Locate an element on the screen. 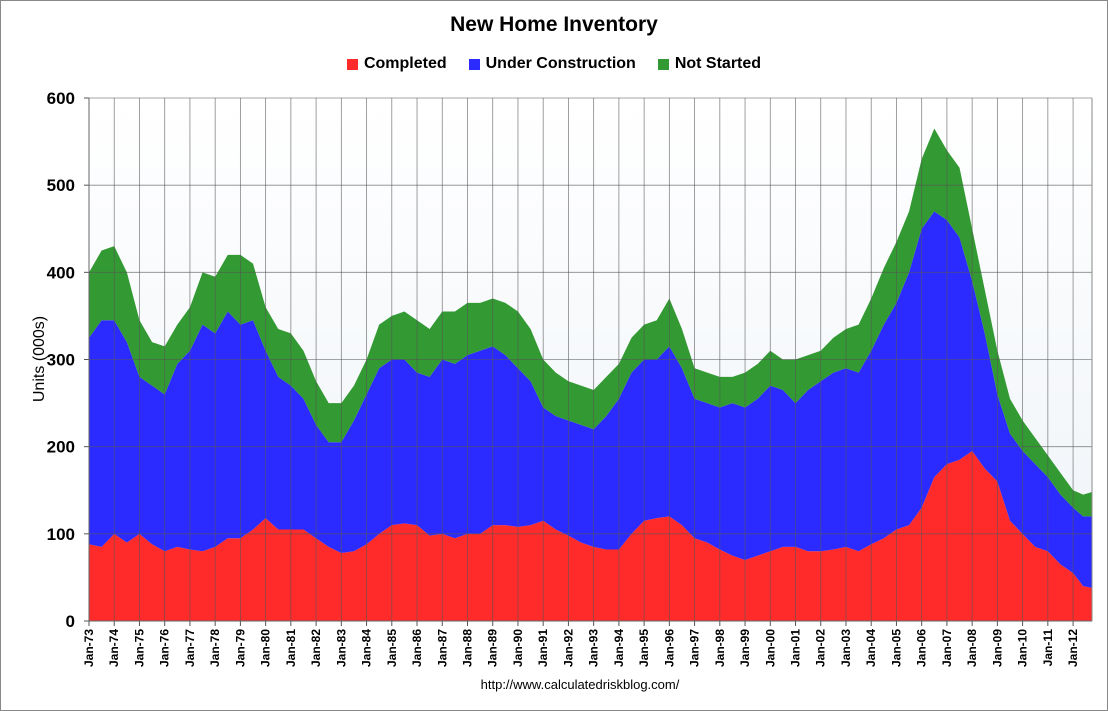 The width and height of the screenshot is (1108, 711). x-tick-label: Jan-73 is located at coordinates (89, 648).